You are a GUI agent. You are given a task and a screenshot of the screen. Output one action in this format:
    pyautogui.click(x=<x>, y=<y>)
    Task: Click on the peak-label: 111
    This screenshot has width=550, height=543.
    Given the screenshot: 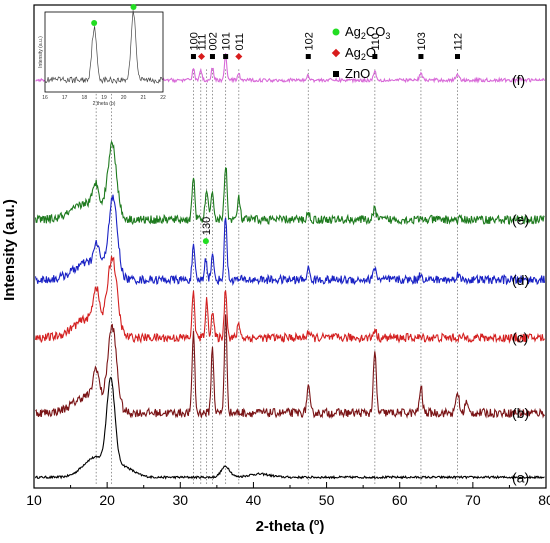 What is the action you would take?
    pyautogui.click(x=202, y=42)
    